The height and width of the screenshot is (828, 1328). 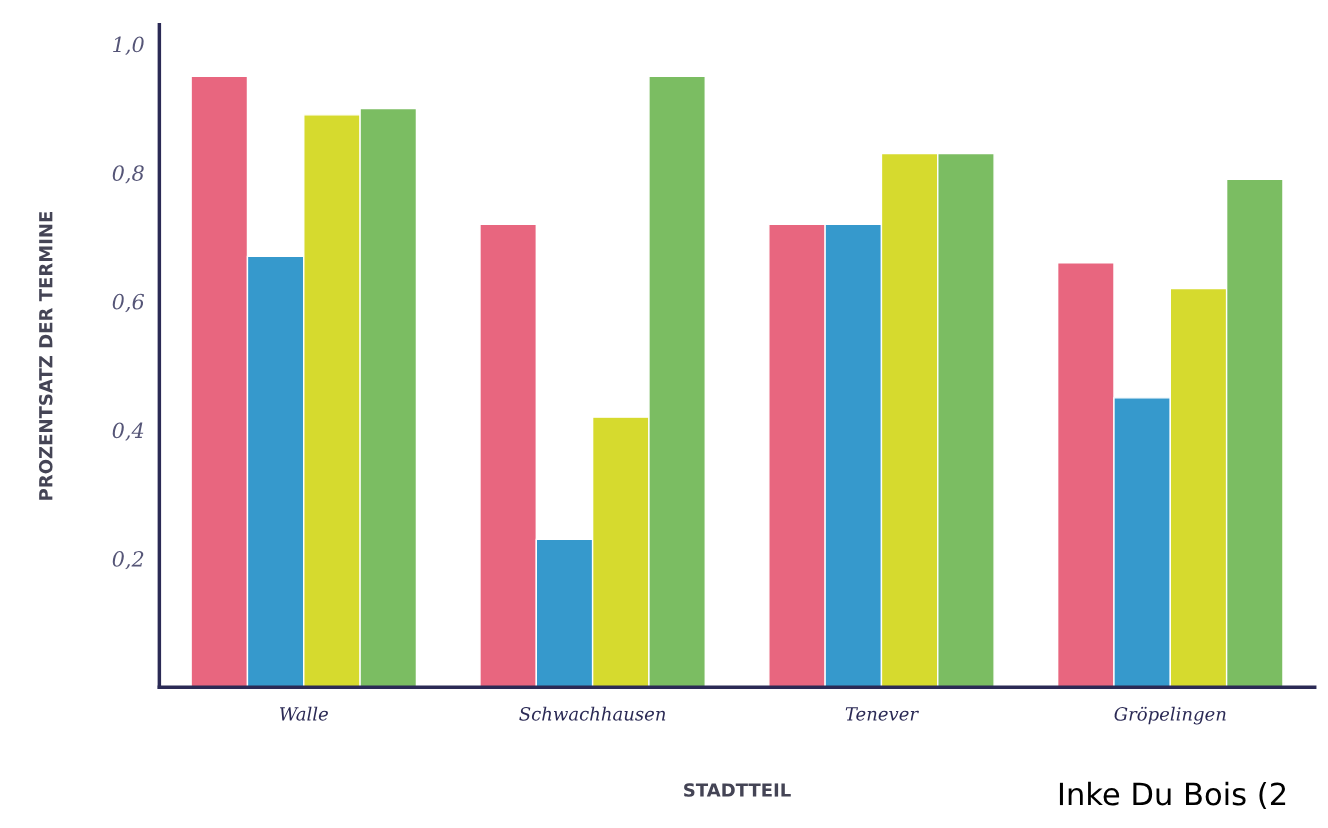 What do you see at coordinates (128, 560) in the screenshot?
I see `y-tick-label: 0,2` at bounding box center [128, 560].